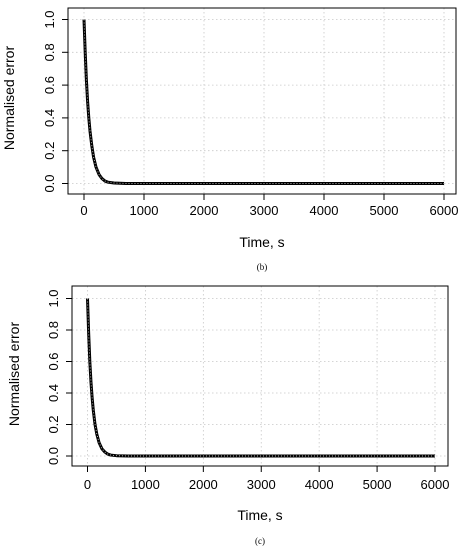  I want to click on figure-caption: (b), so click(262, 267).